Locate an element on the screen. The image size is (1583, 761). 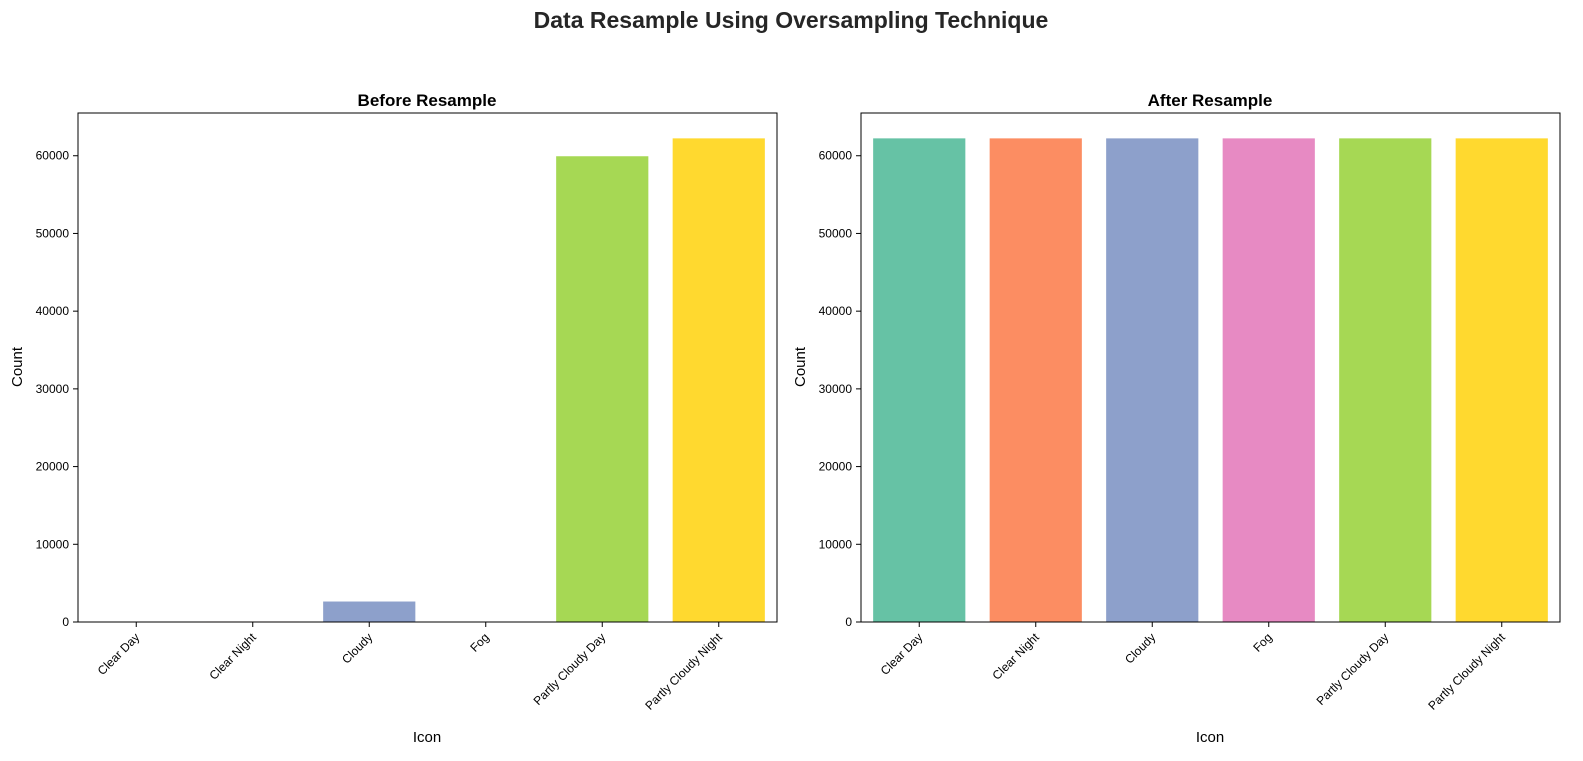
bar-clear-day is located at coordinates (919, 380).